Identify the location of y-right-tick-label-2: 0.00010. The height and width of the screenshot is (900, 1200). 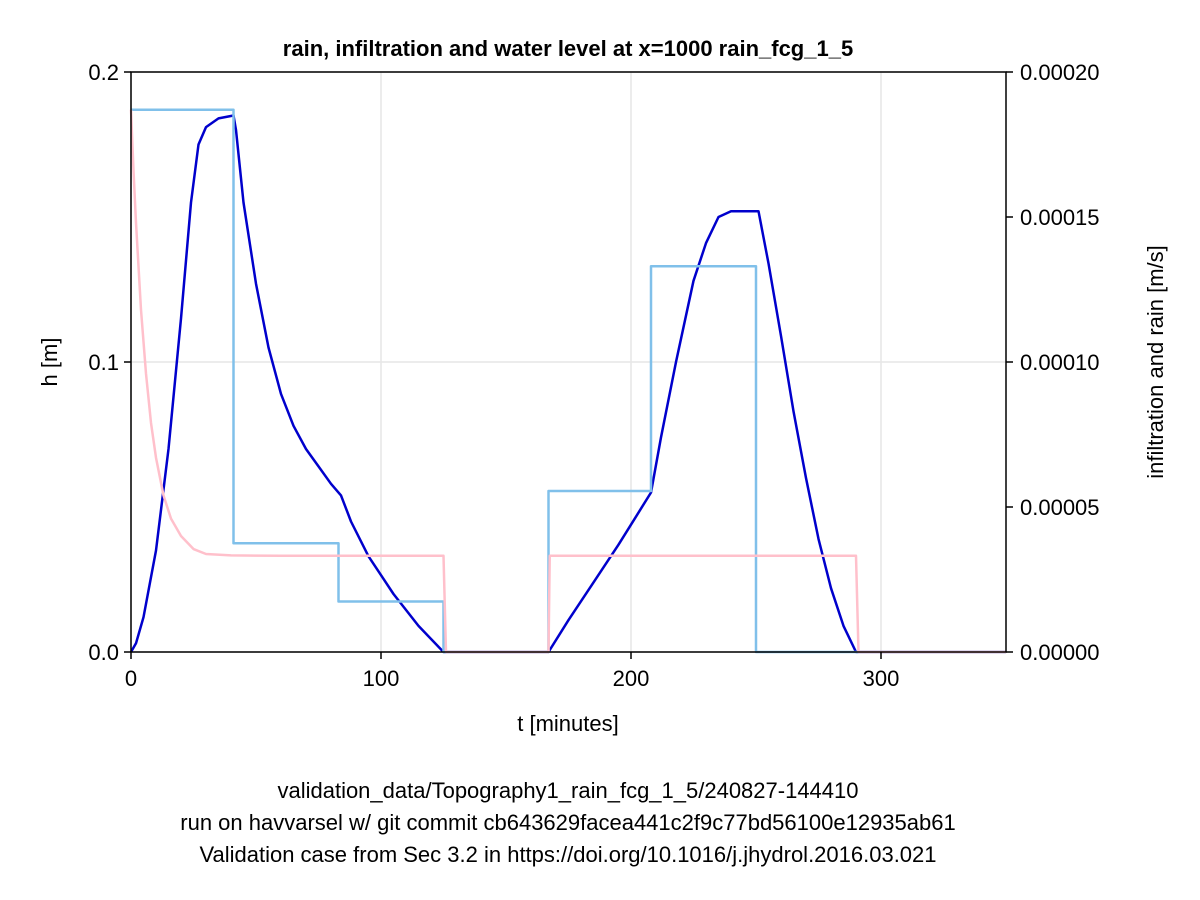
(1060, 362).